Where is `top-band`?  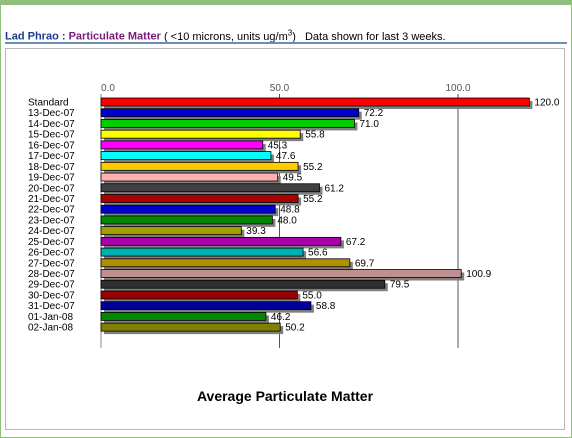 top-band is located at coordinates (286, 3).